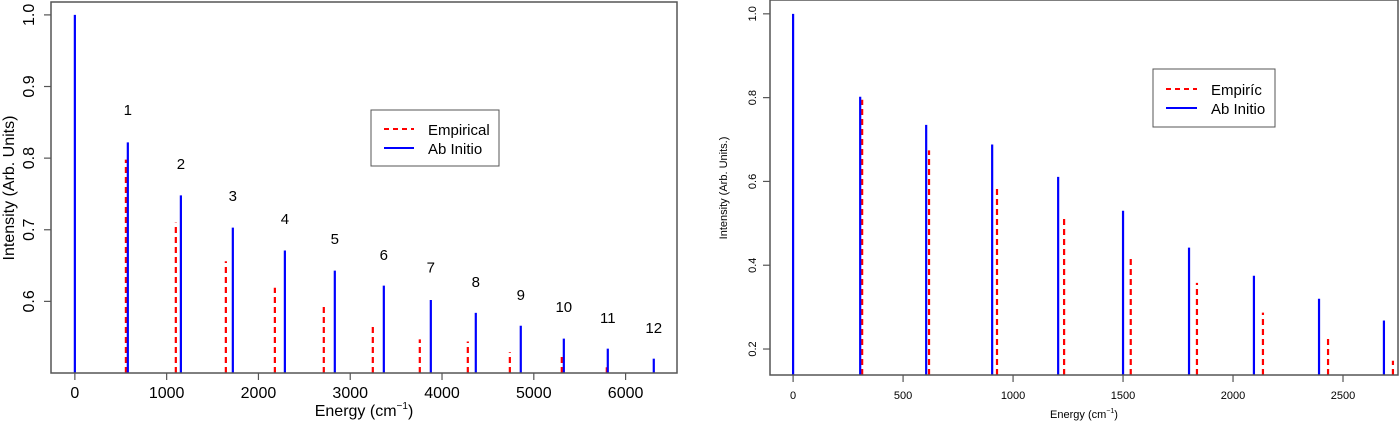 The image size is (1400, 423). Describe the element at coordinates (285, 219) in the screenshot. I see `peak-number-label: 4` at that location.